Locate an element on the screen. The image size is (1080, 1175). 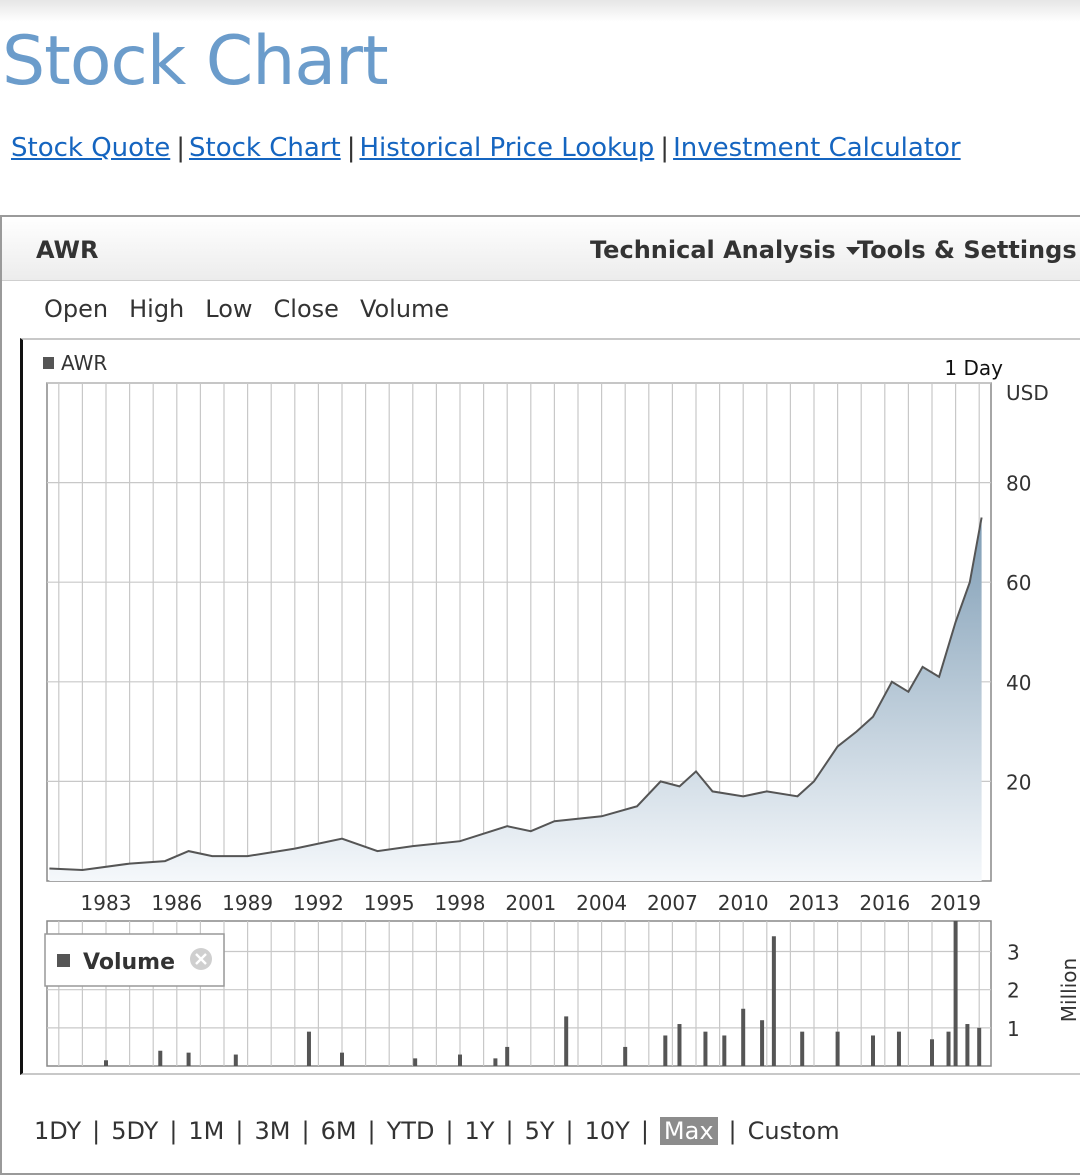
x-tick-label: 2013 is located at coordinates (814, 903).